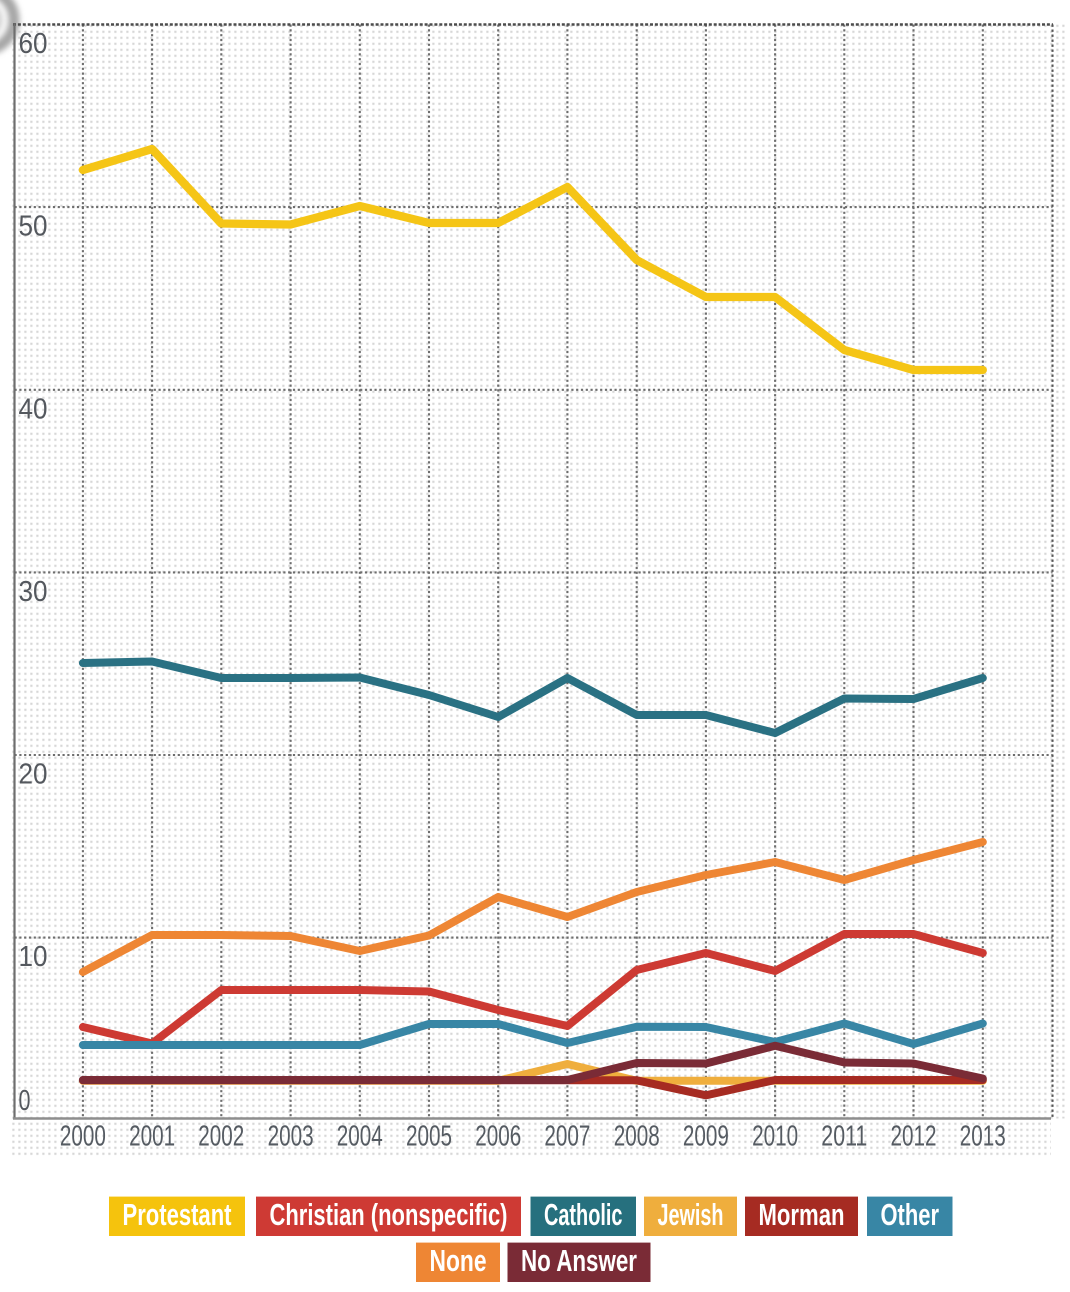 The image size is (1070, 1292). I want to click on svg-text: 2005, so click(429, 1136).